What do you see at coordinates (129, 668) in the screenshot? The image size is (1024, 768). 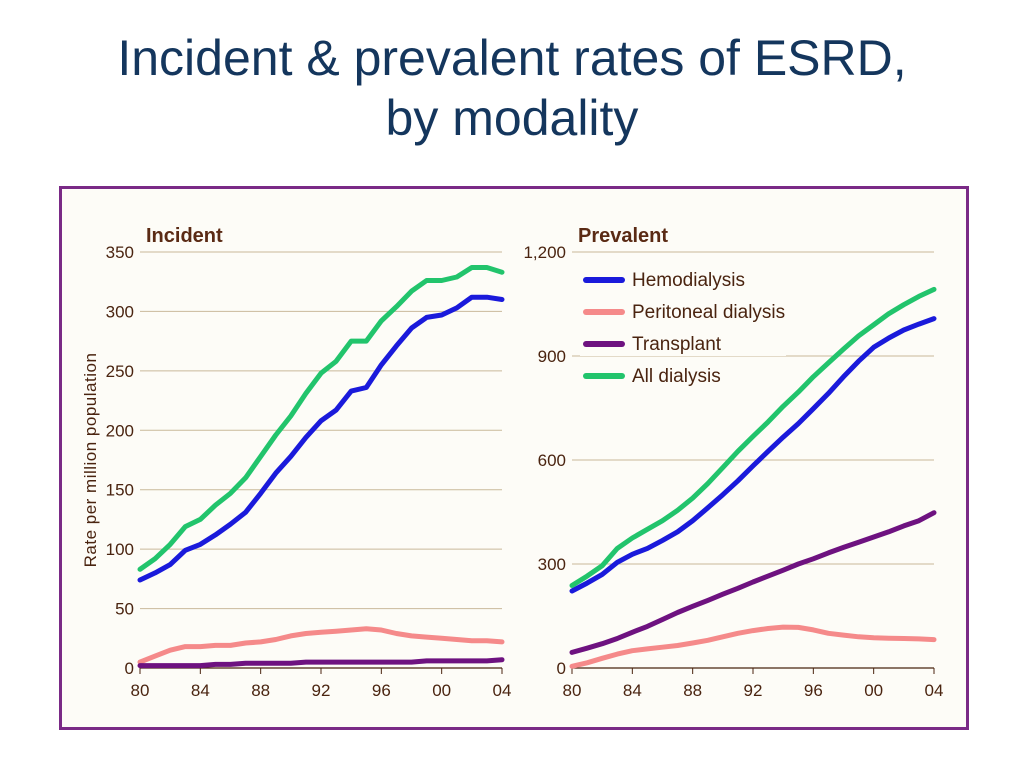 I see `ytick-label-incident: 0` at bounding box center [129, 668].